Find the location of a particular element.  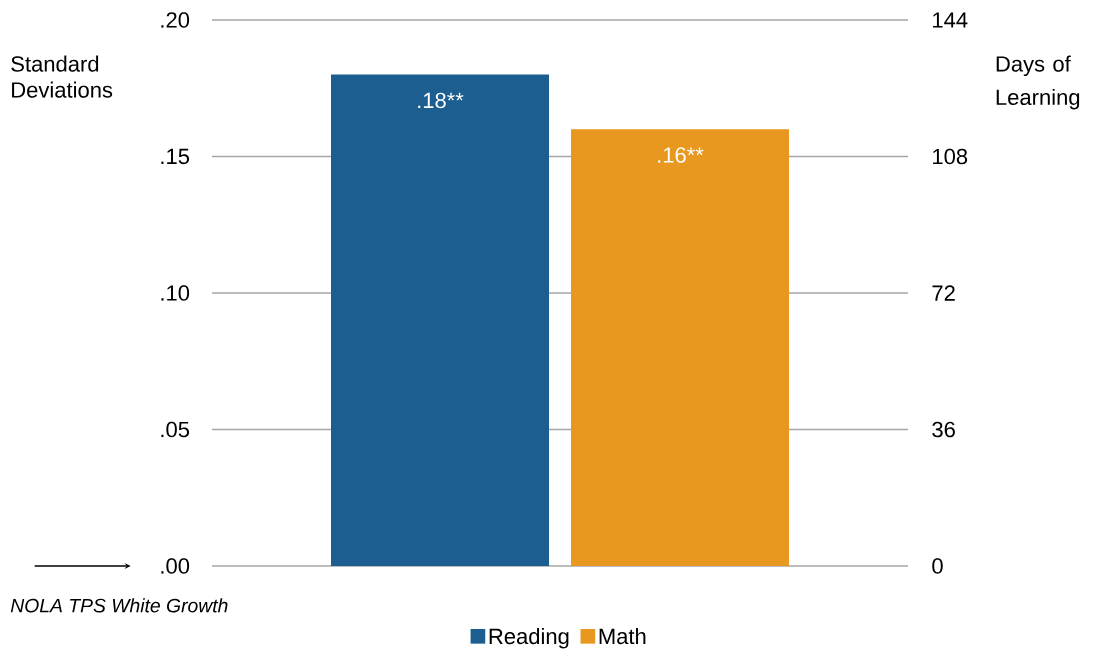

y2-tick-label: 144 is located at coordinates (950, 20).